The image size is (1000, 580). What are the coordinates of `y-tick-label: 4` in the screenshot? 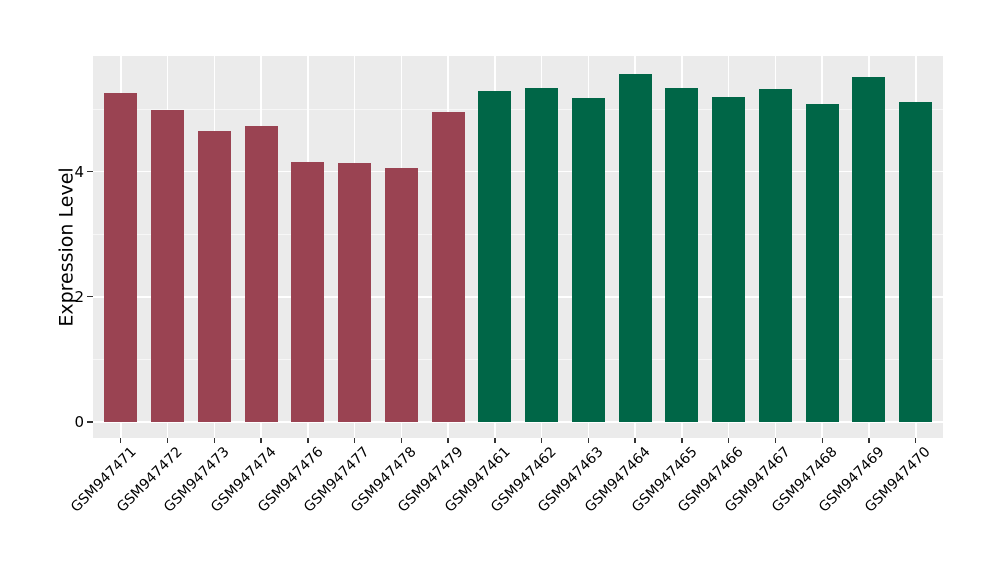 It's located at (79, 171).